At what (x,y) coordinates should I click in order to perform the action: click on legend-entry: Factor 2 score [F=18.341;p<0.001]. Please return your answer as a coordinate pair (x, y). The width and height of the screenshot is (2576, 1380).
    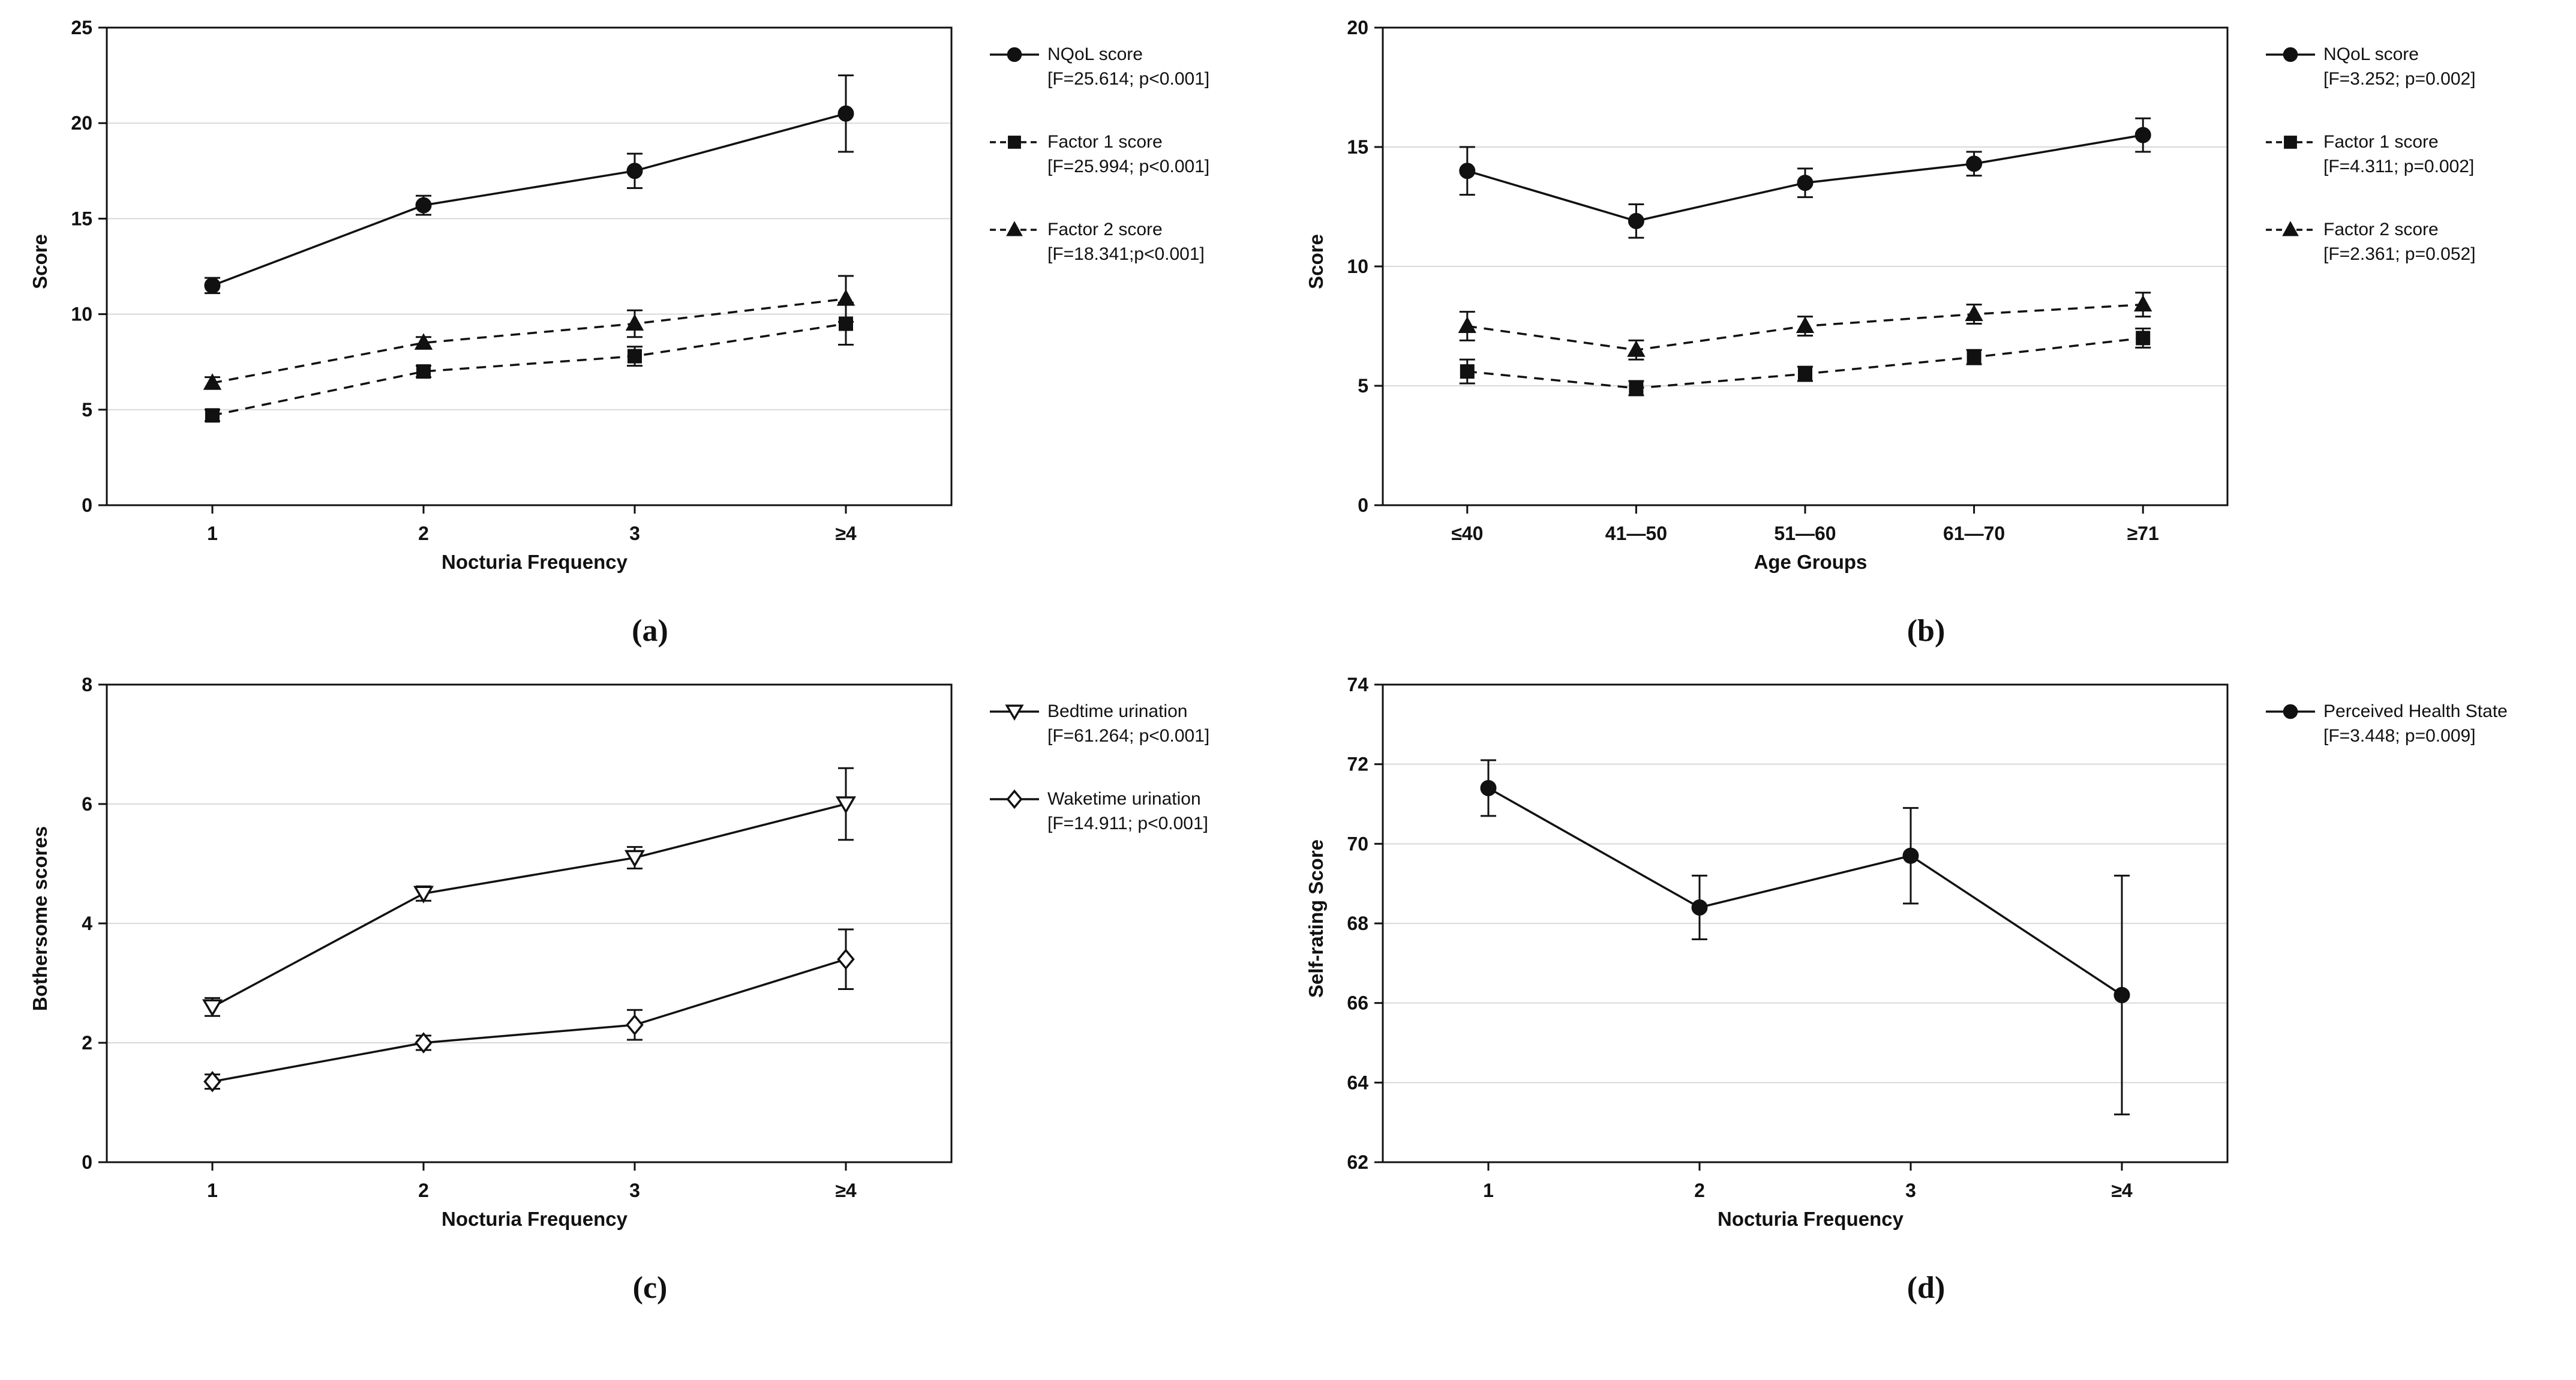
    Looking at the image, I should click on (1099, 241).